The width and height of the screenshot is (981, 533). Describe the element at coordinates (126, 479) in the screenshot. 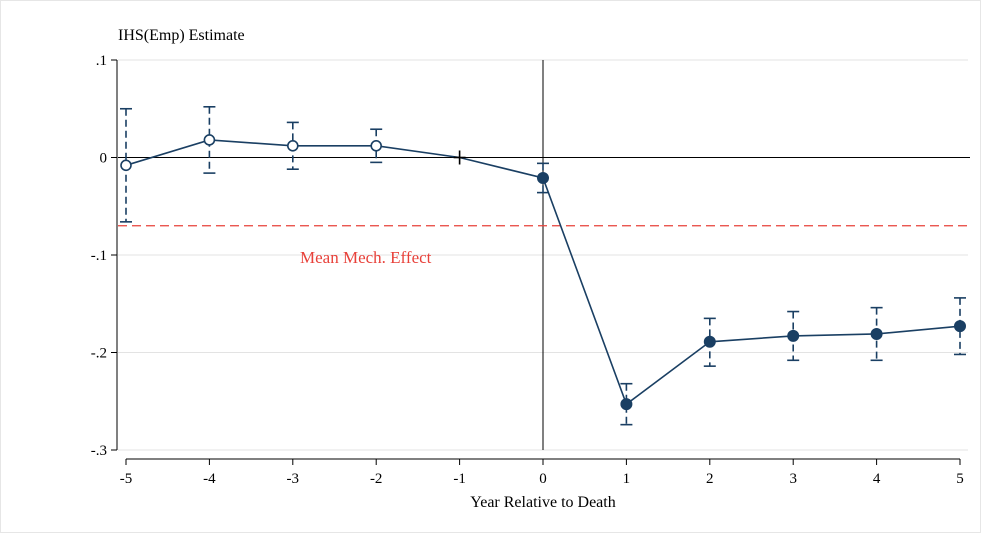

I see `x-tick-label: -5` at that location.